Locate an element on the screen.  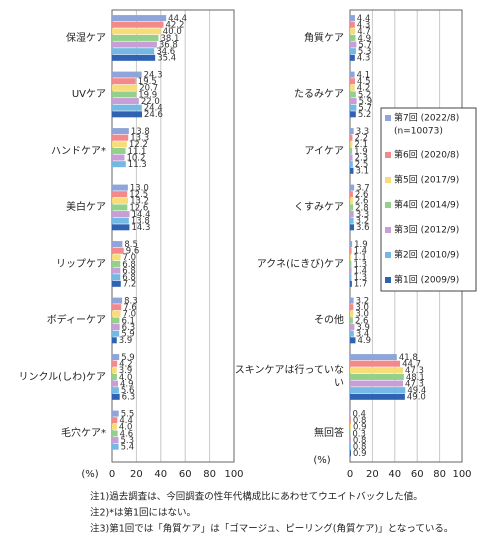
value-label: 11.3 is located at coordinates (137, 165).